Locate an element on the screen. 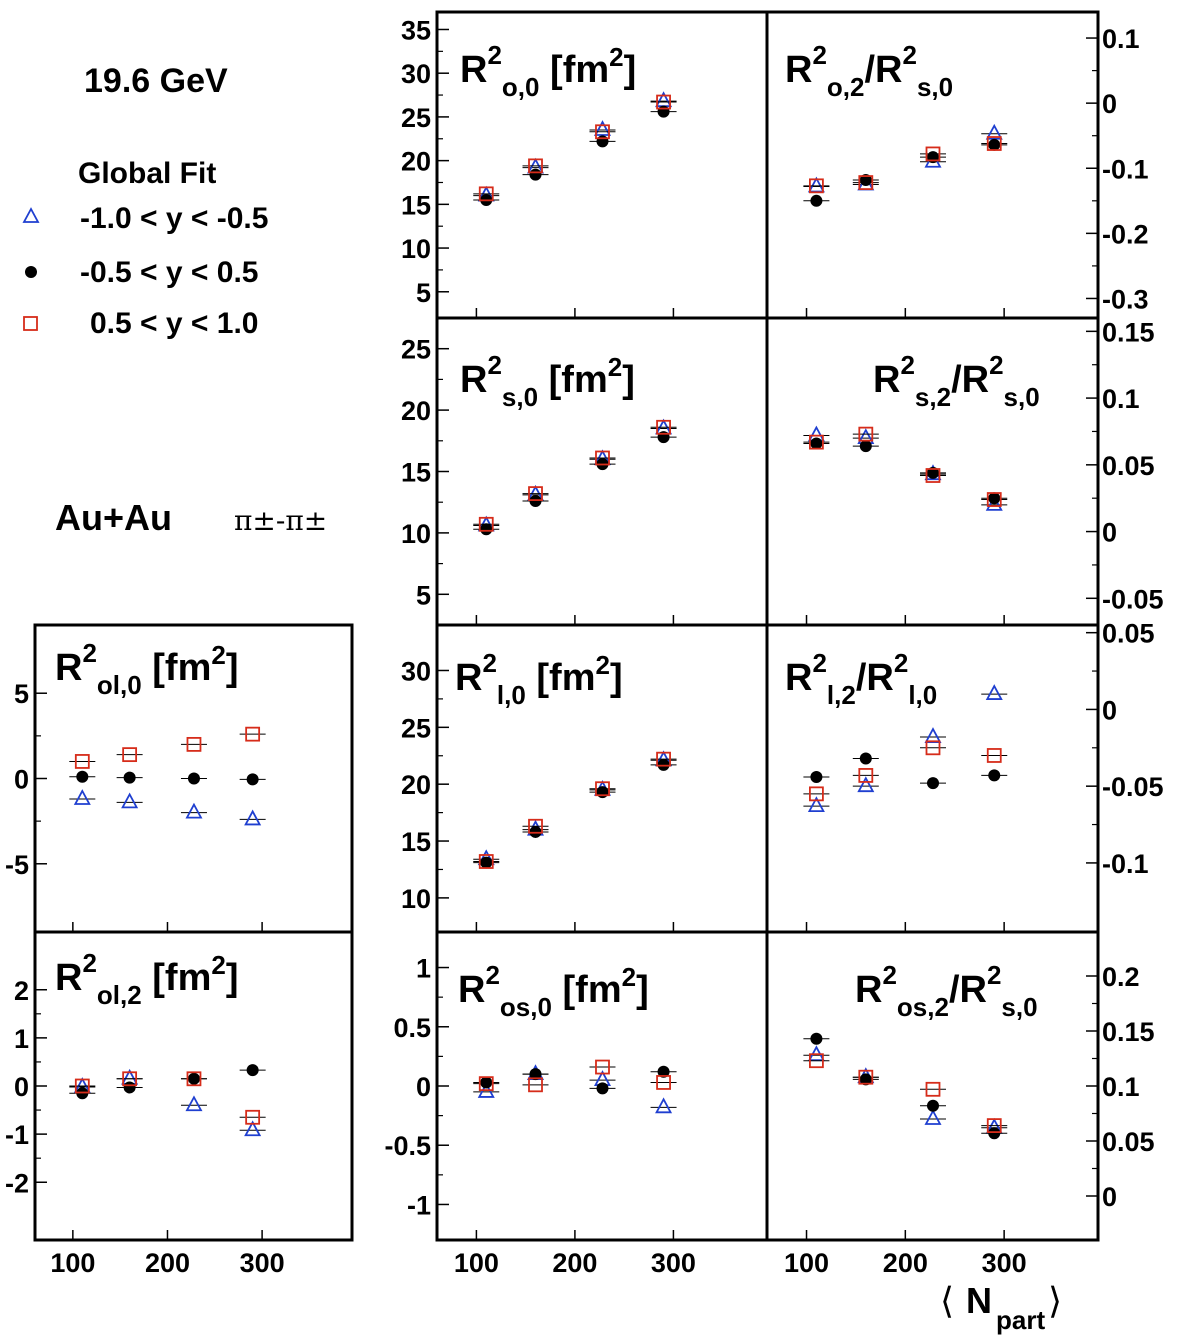 Image resolution: width=1181 pixels, height=1337 pixels. data-point-rol2-s0-p3 is located at coordinates (253, 1128).